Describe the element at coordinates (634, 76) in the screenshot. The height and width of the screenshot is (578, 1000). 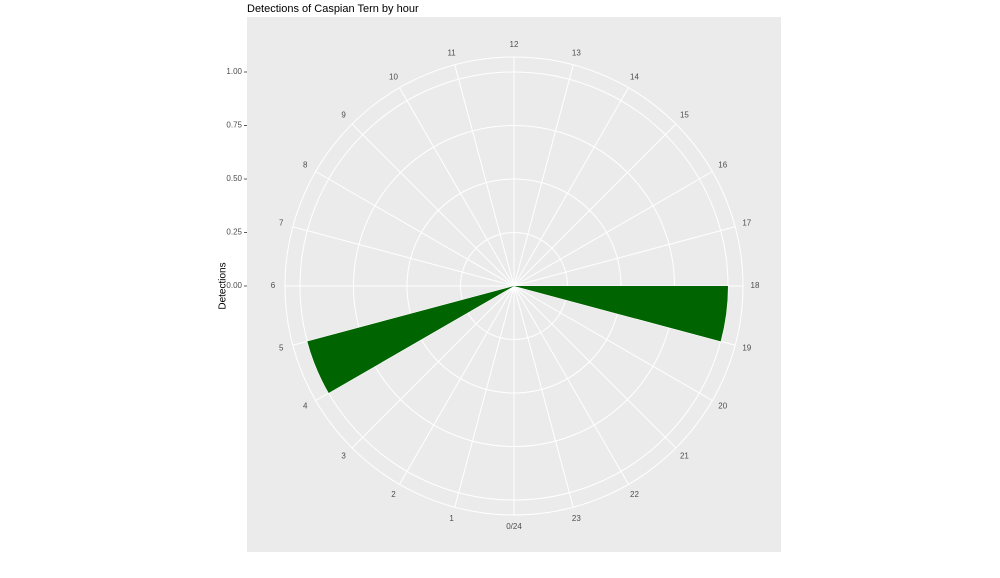
I see `x-tick-label: 14` at that location.